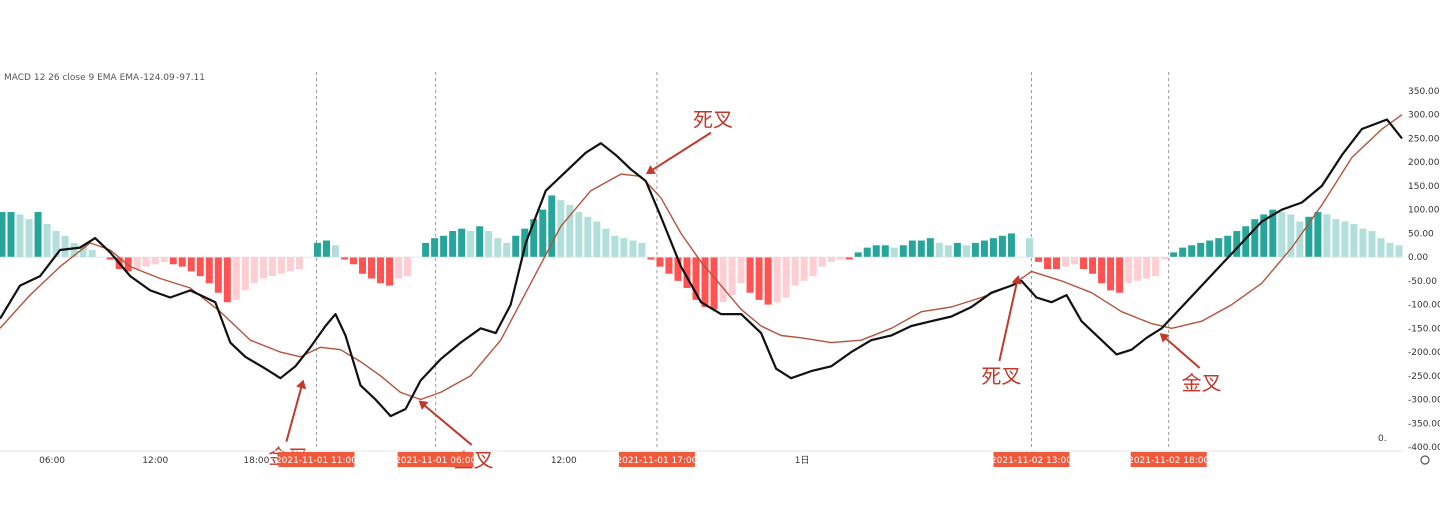 The height and width of the screenshot is (522, 1440). What do you see at coordinates (190, 78) in the screenshot?
I see `indicator-value-2: -97.11` at bounding box center [190, 78].